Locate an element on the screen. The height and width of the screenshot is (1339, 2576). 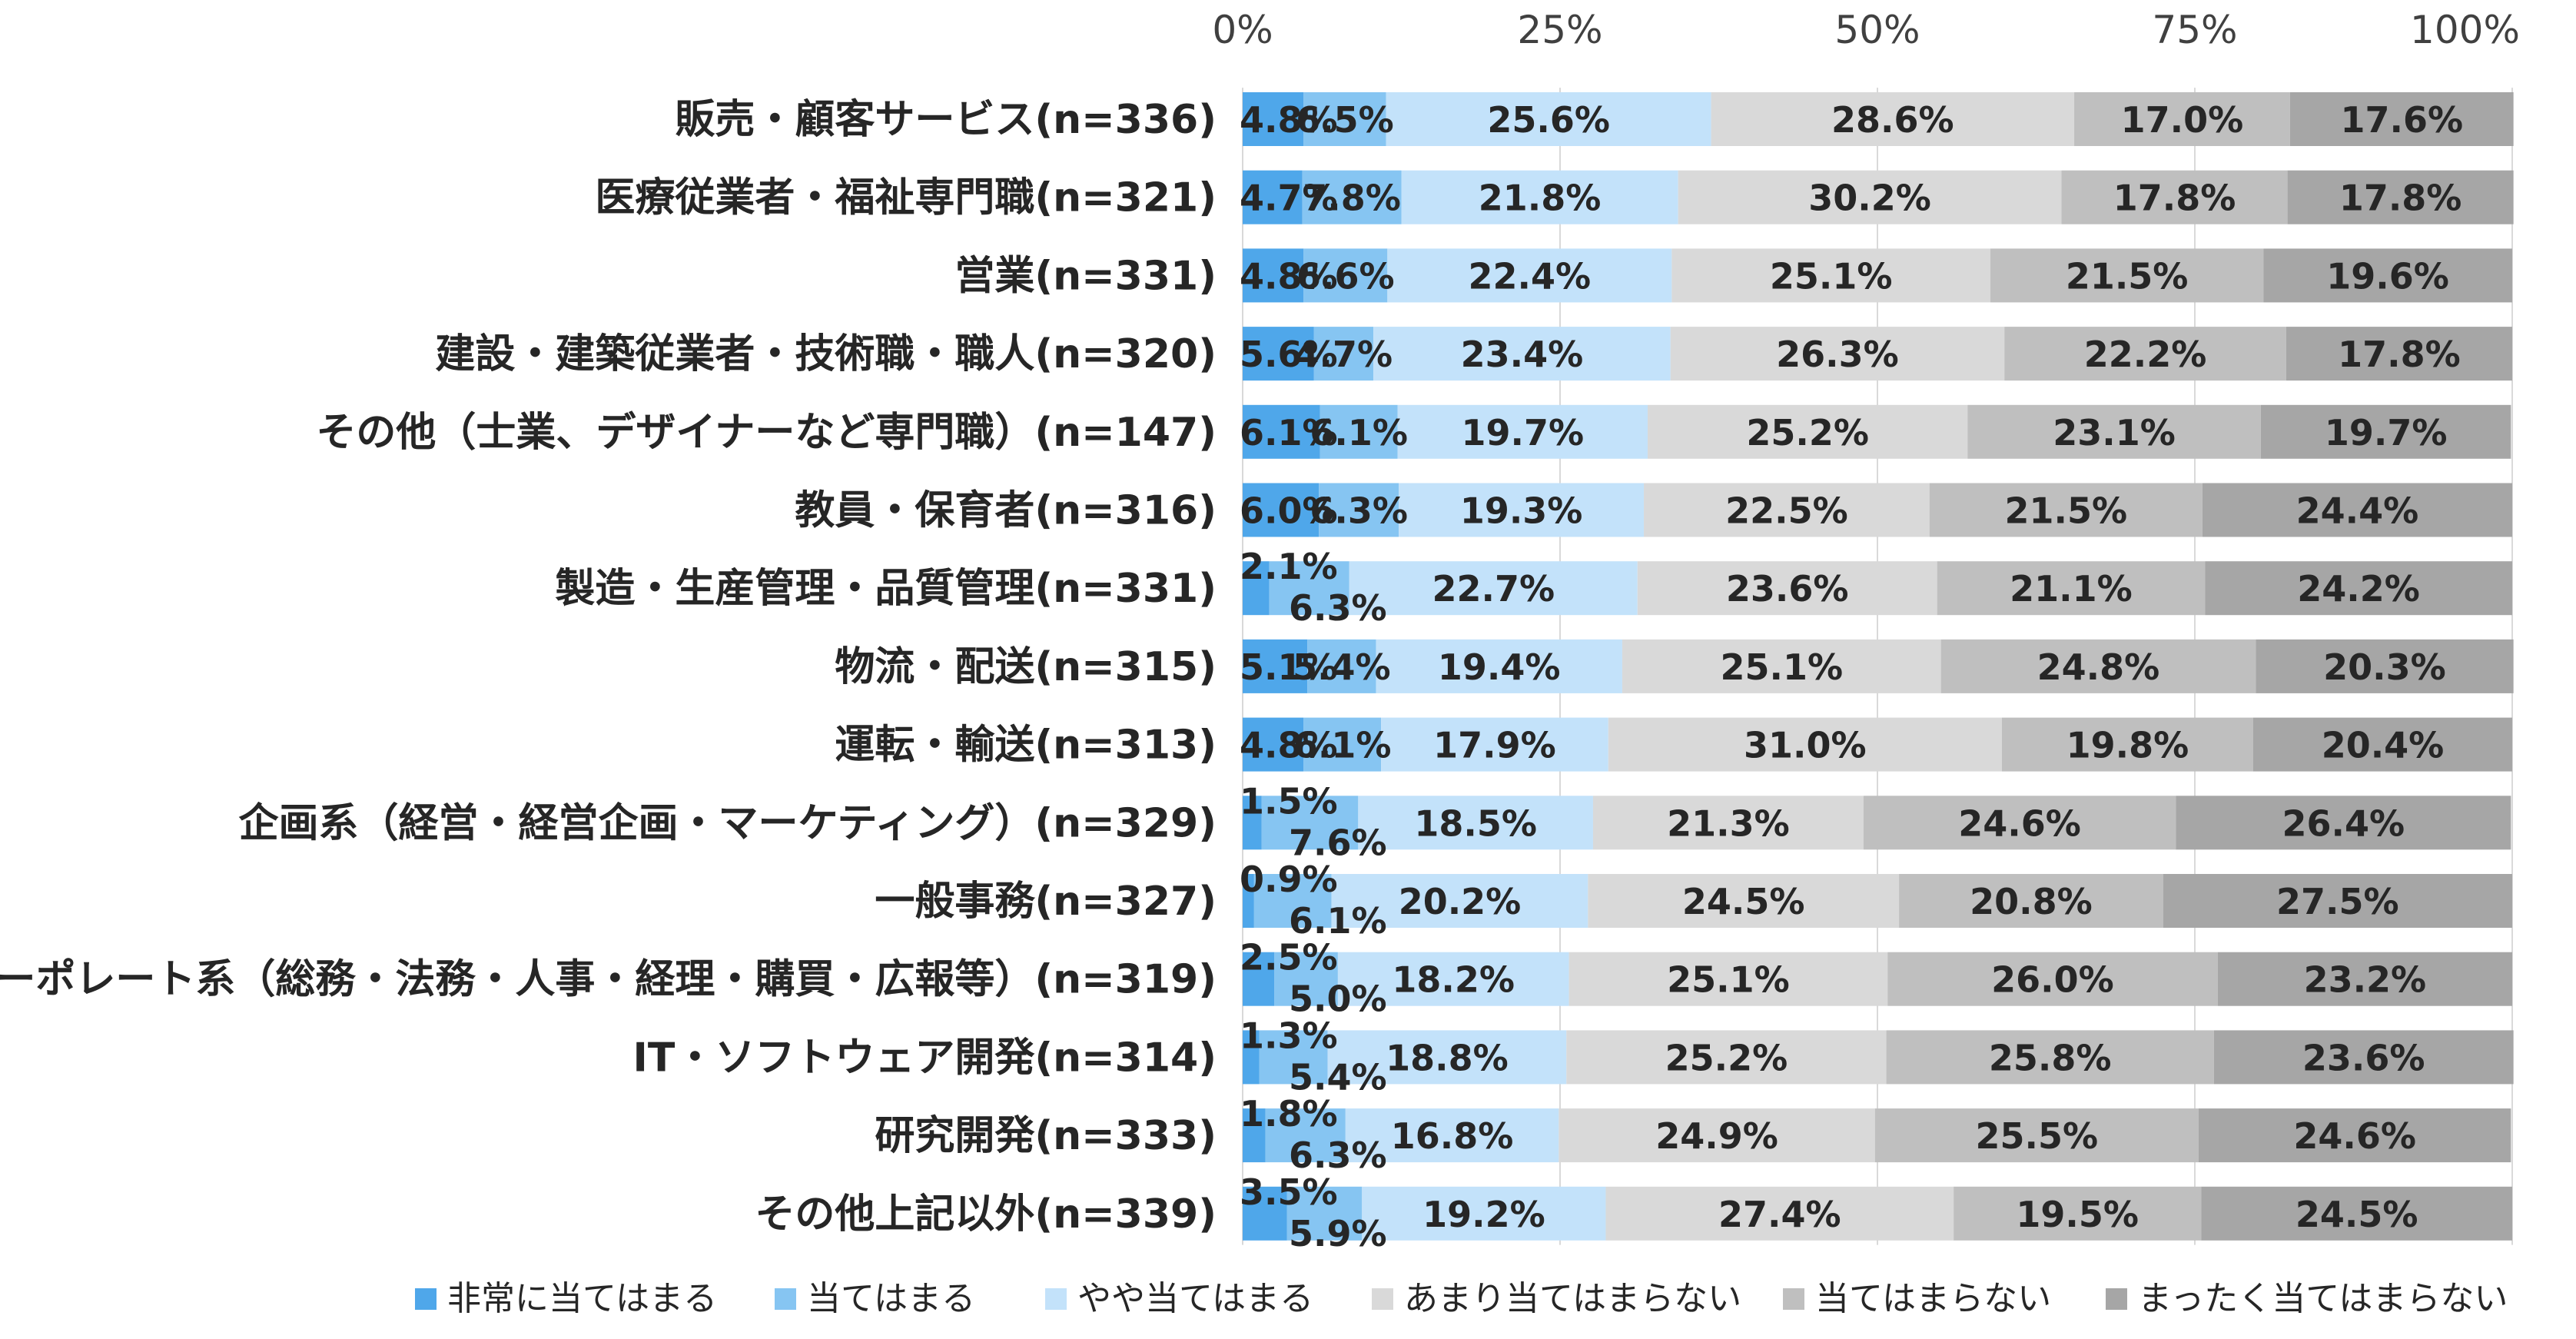
data-label: 2.1% is located at coordinates (1289, 566).